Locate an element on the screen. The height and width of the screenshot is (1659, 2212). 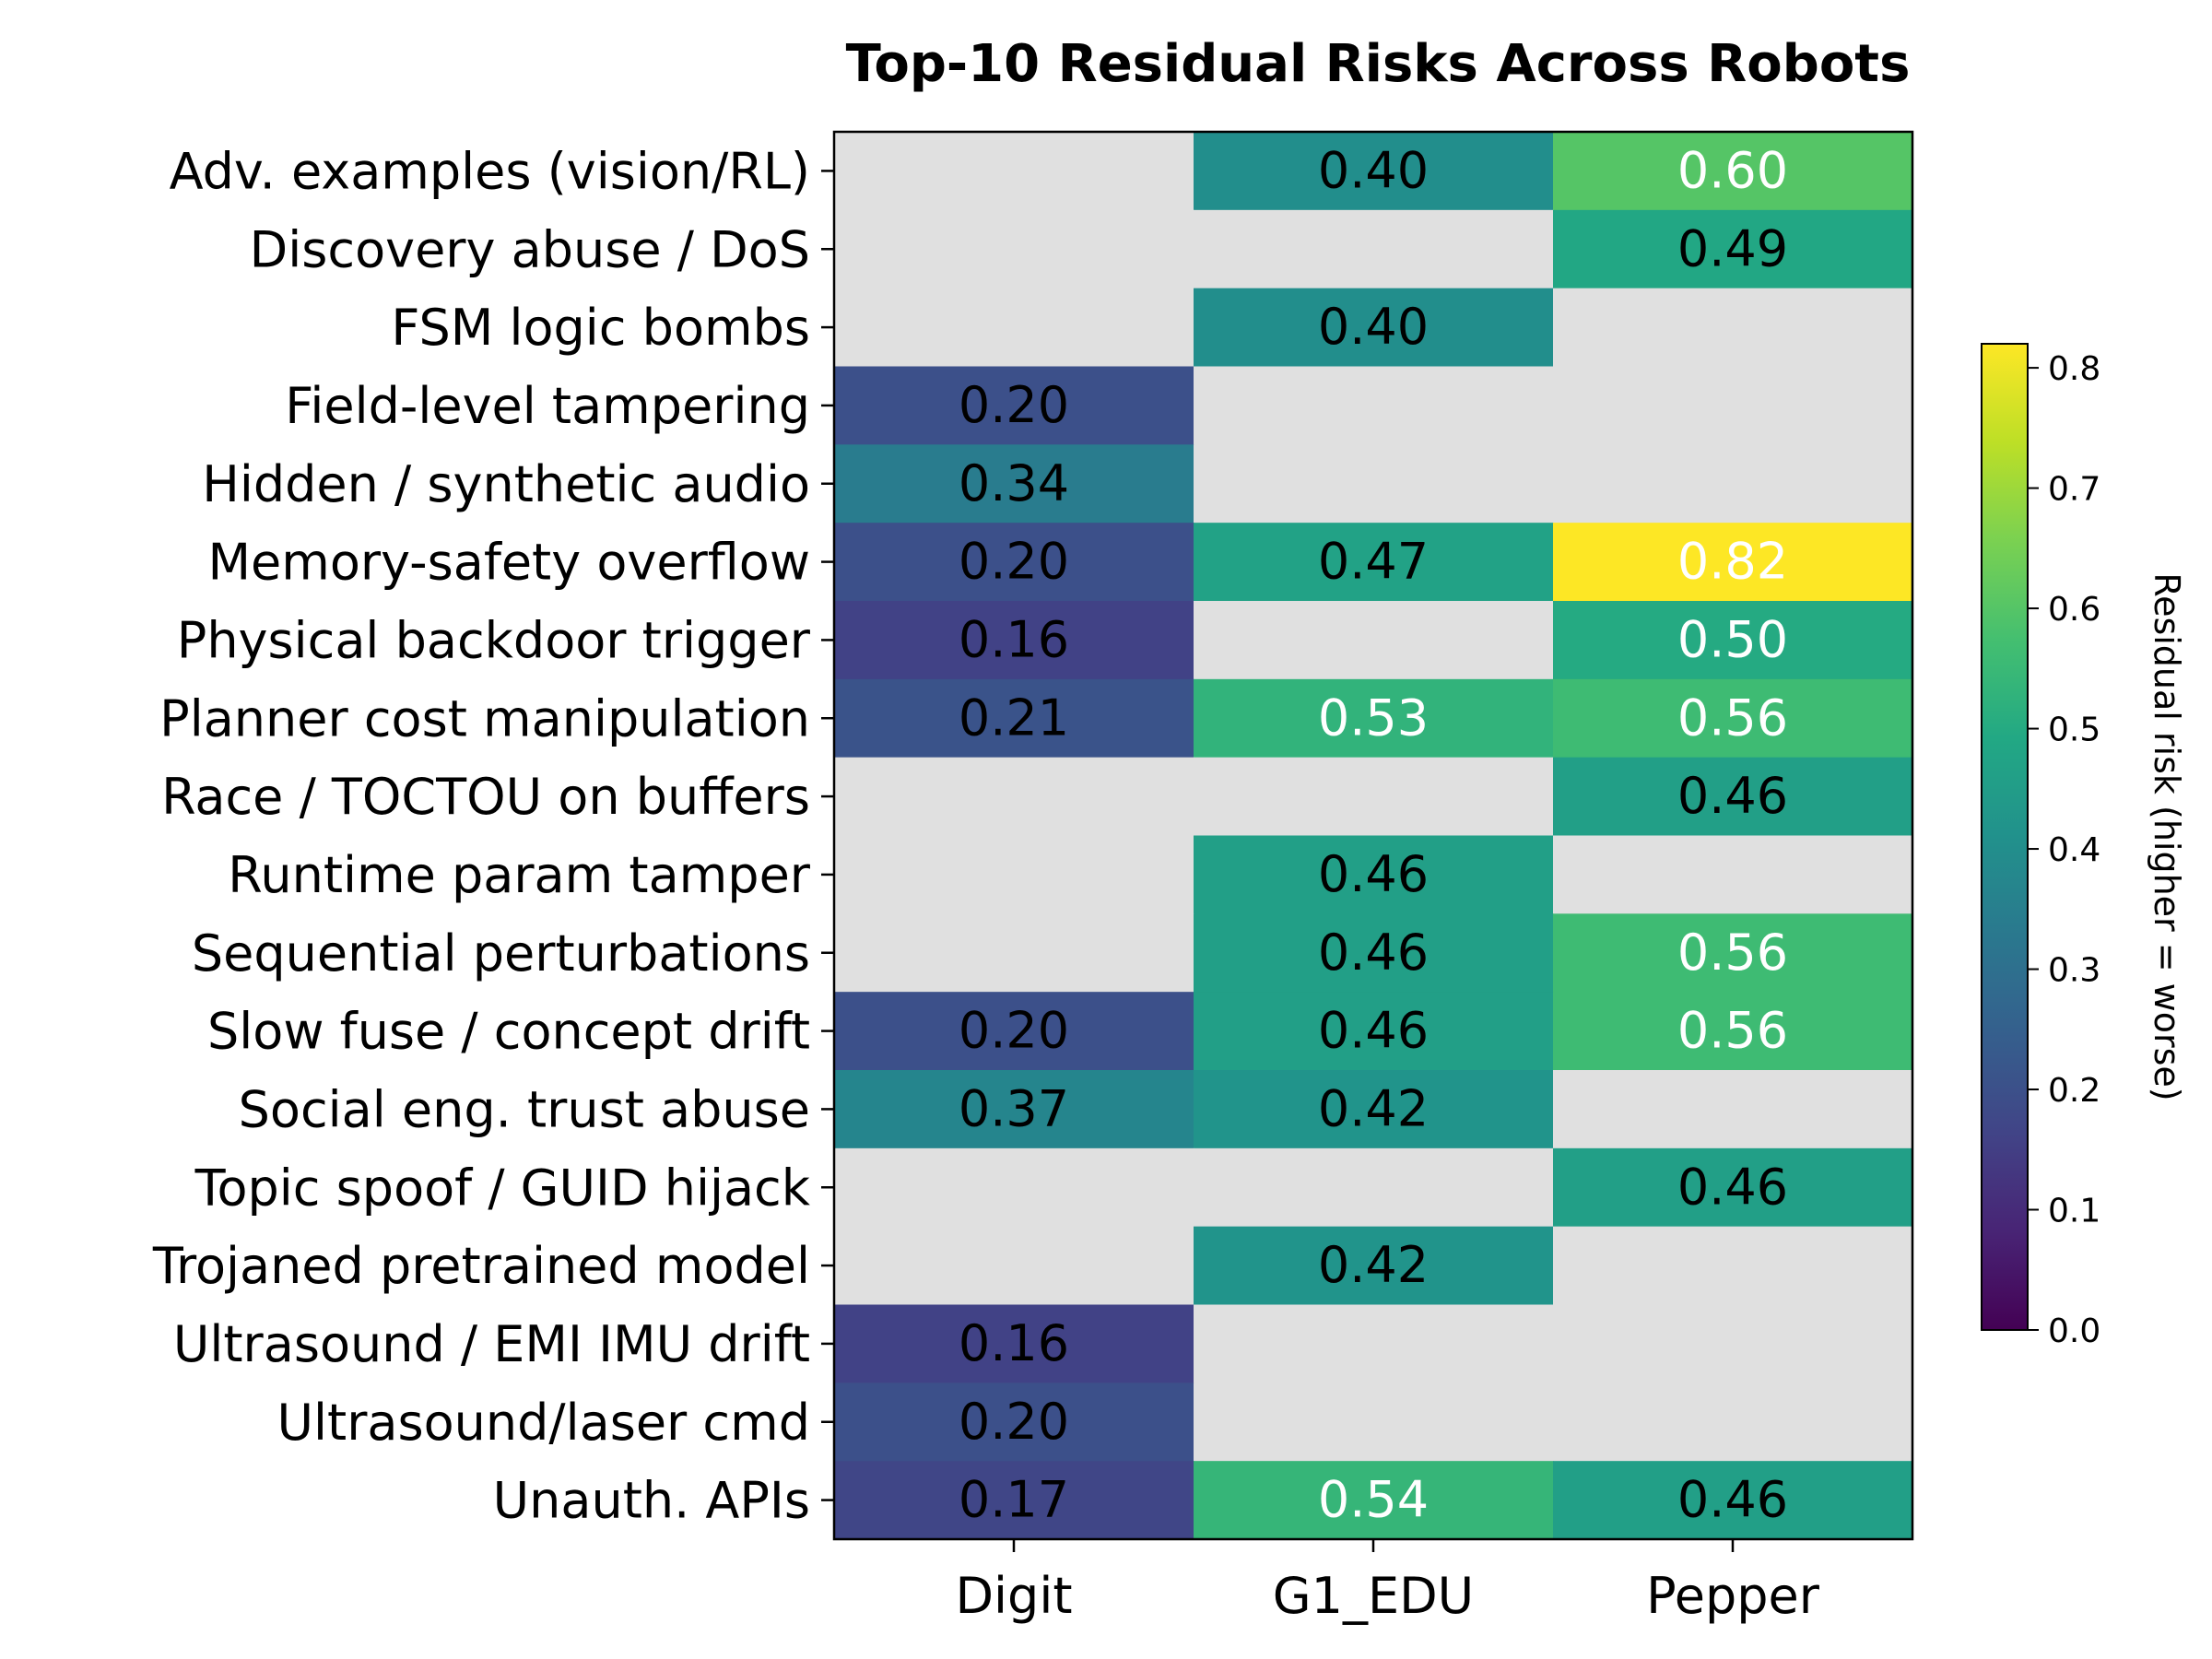
y-tick-label: Sequential perturbations is located at coordinates (501, 953).